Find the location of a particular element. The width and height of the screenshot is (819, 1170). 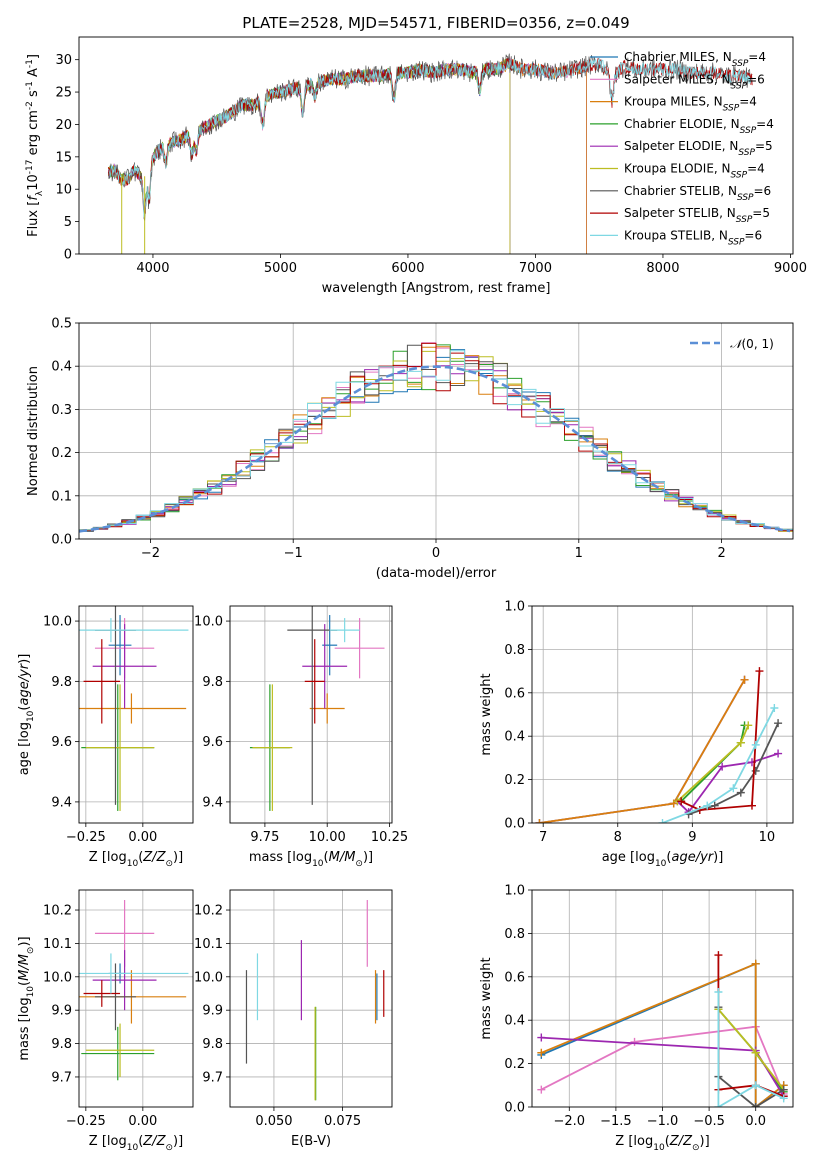

y-axis-label: mass [log10(M/M⊙)] is located at coordinates (26, 998).